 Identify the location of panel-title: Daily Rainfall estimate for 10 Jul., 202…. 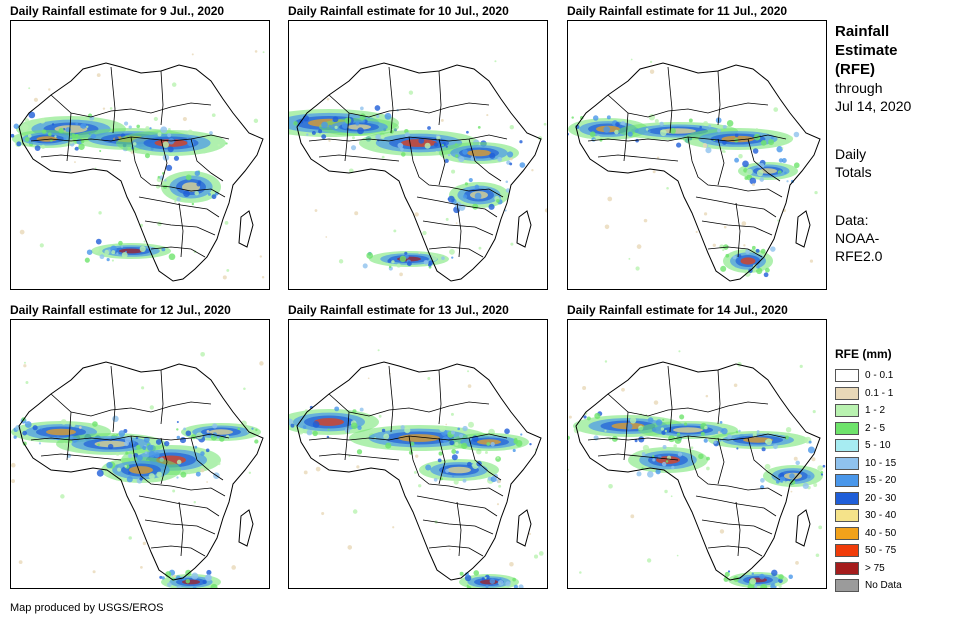
(398, 11).